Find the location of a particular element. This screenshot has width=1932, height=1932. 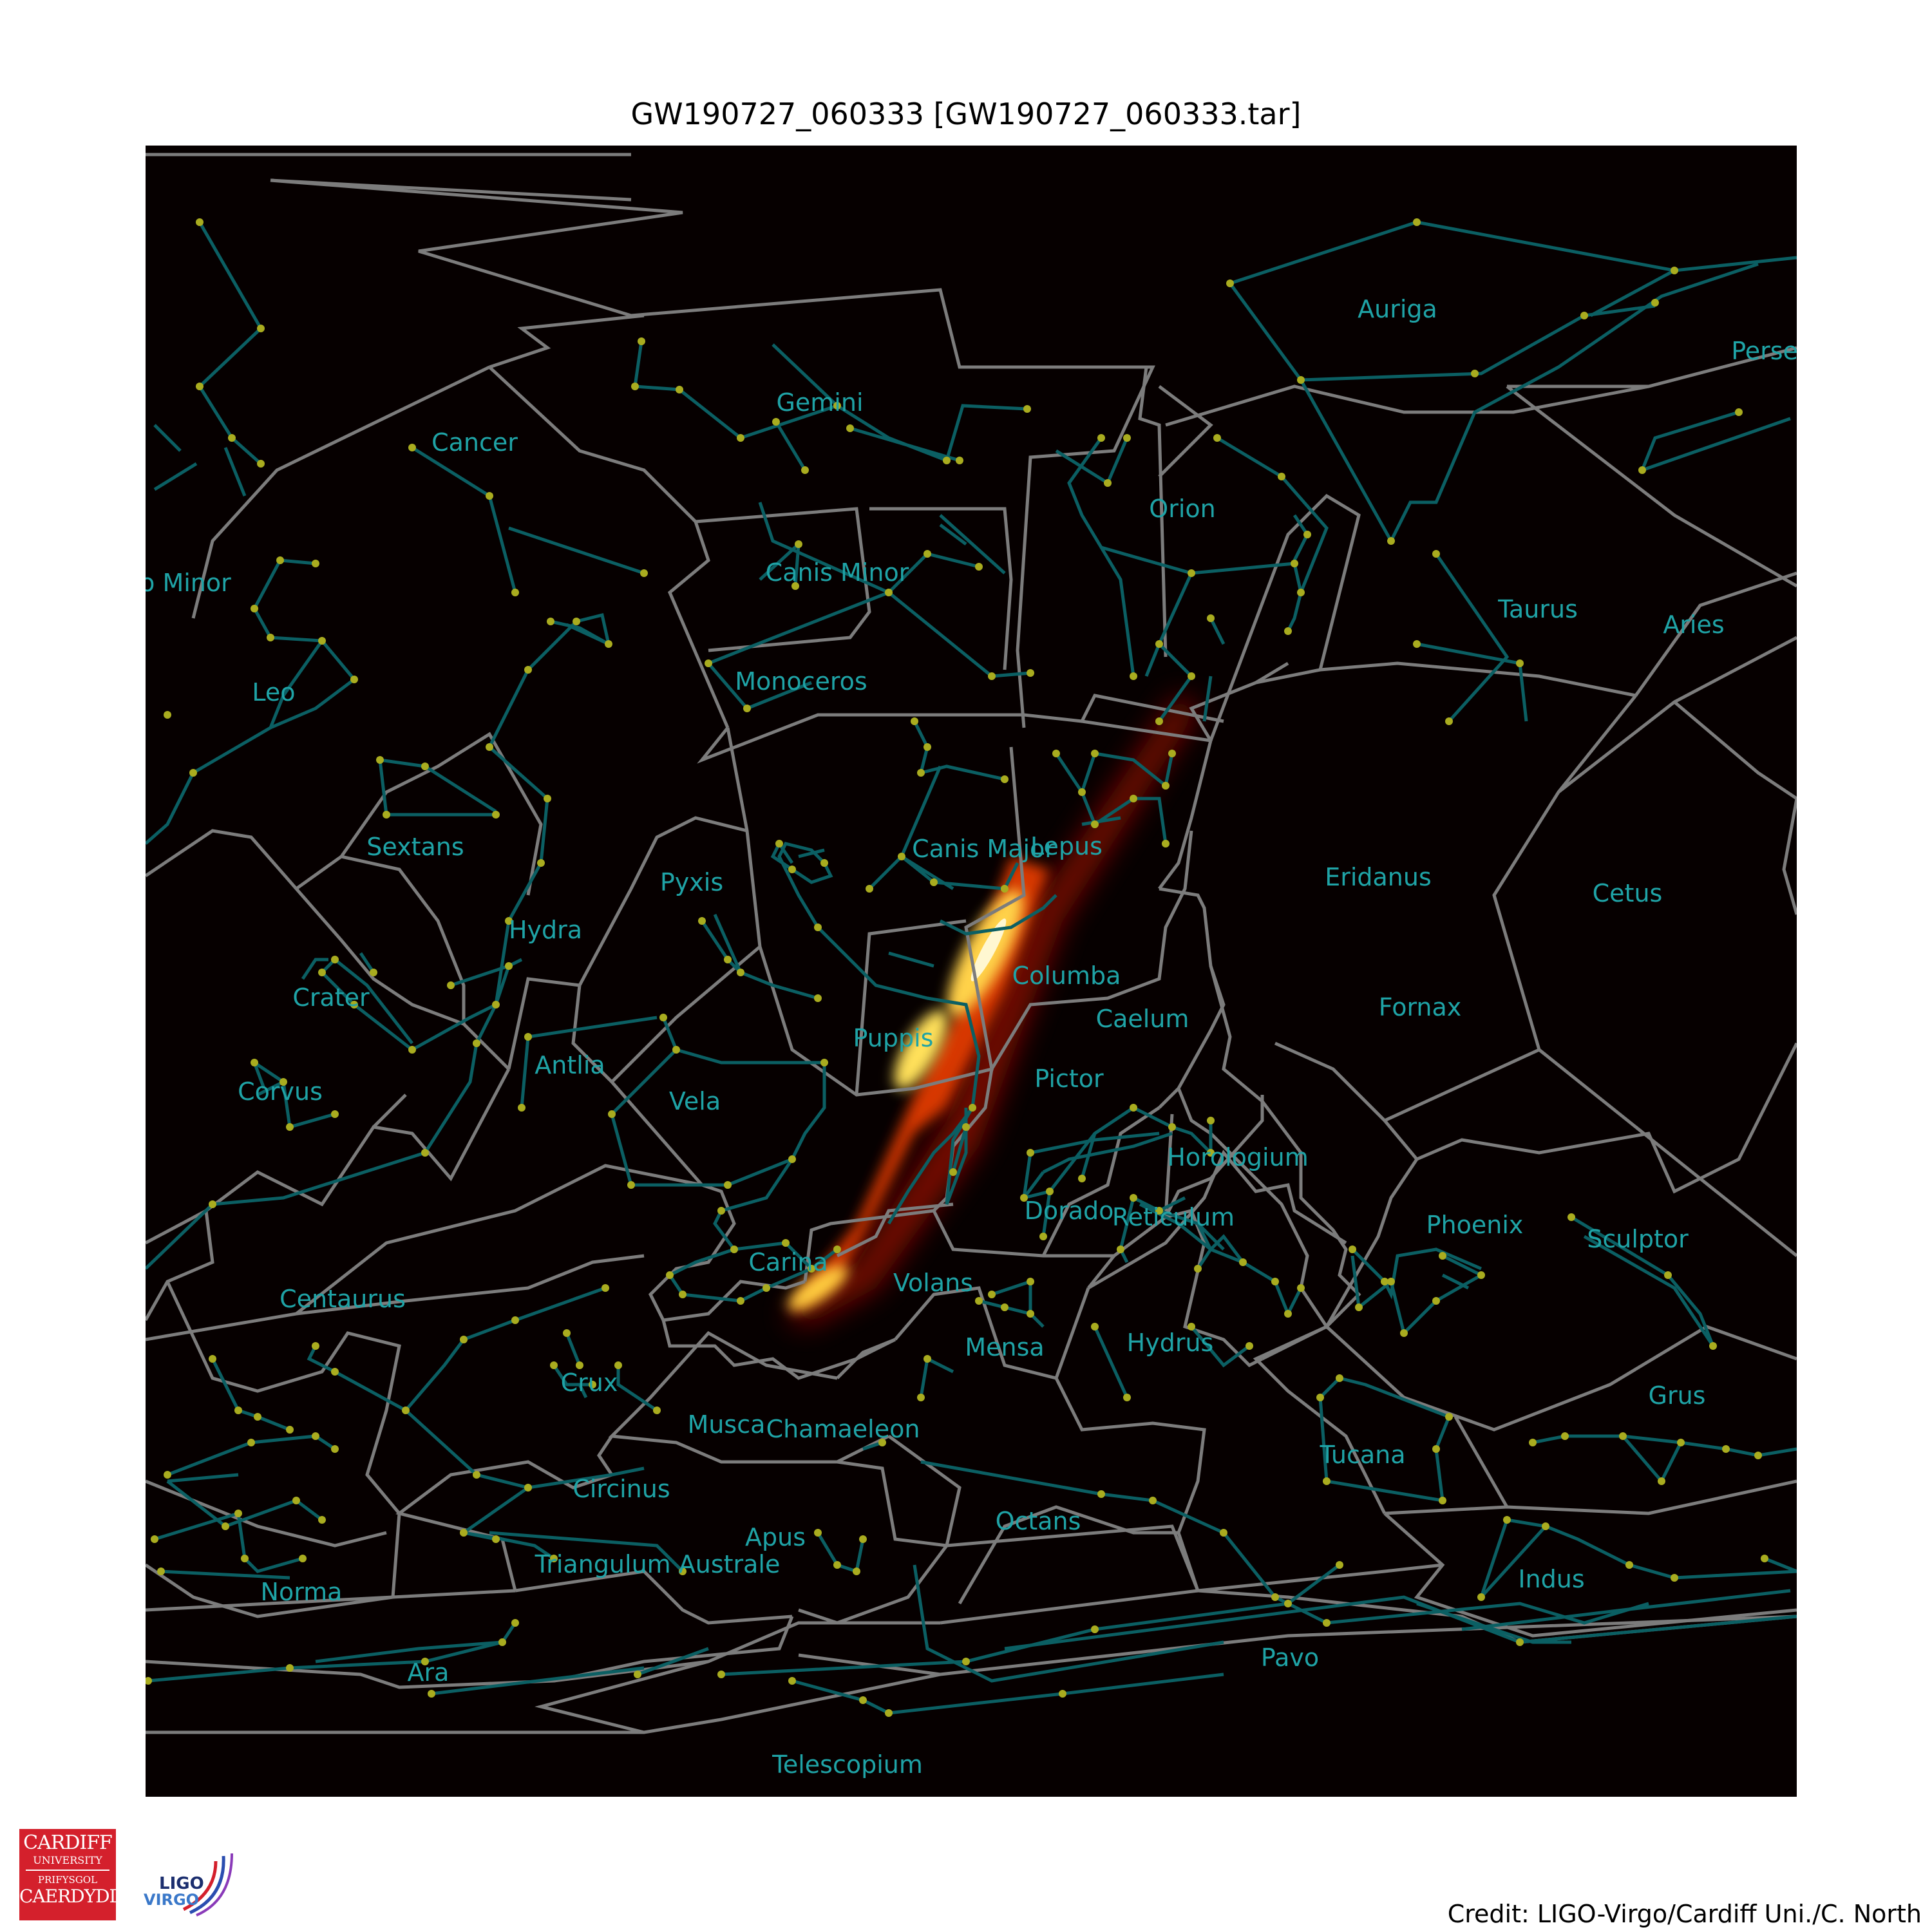

cardiff-logo-divider is located at coordinates (67, 1870).